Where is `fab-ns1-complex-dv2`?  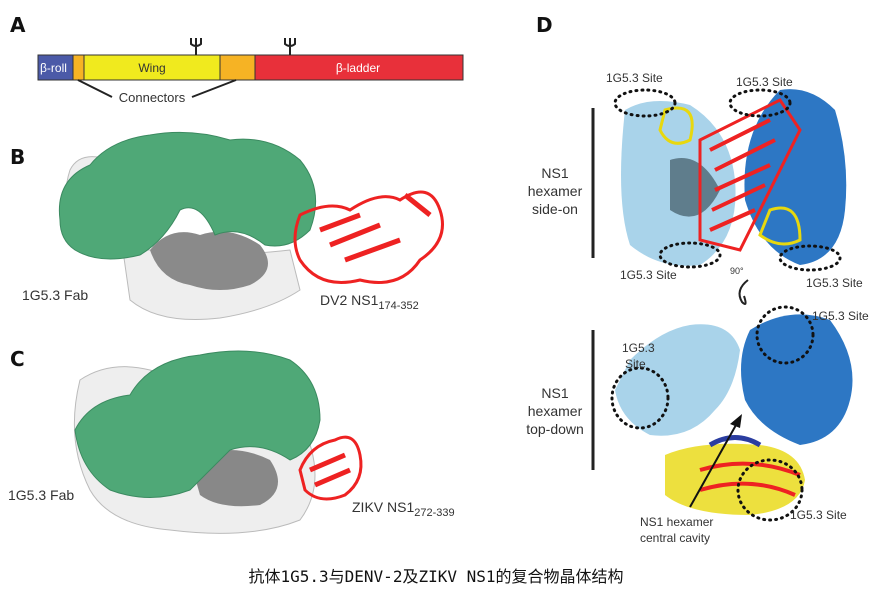 fab-ns1-complex-dv2 is located at coordinates (251, 226).